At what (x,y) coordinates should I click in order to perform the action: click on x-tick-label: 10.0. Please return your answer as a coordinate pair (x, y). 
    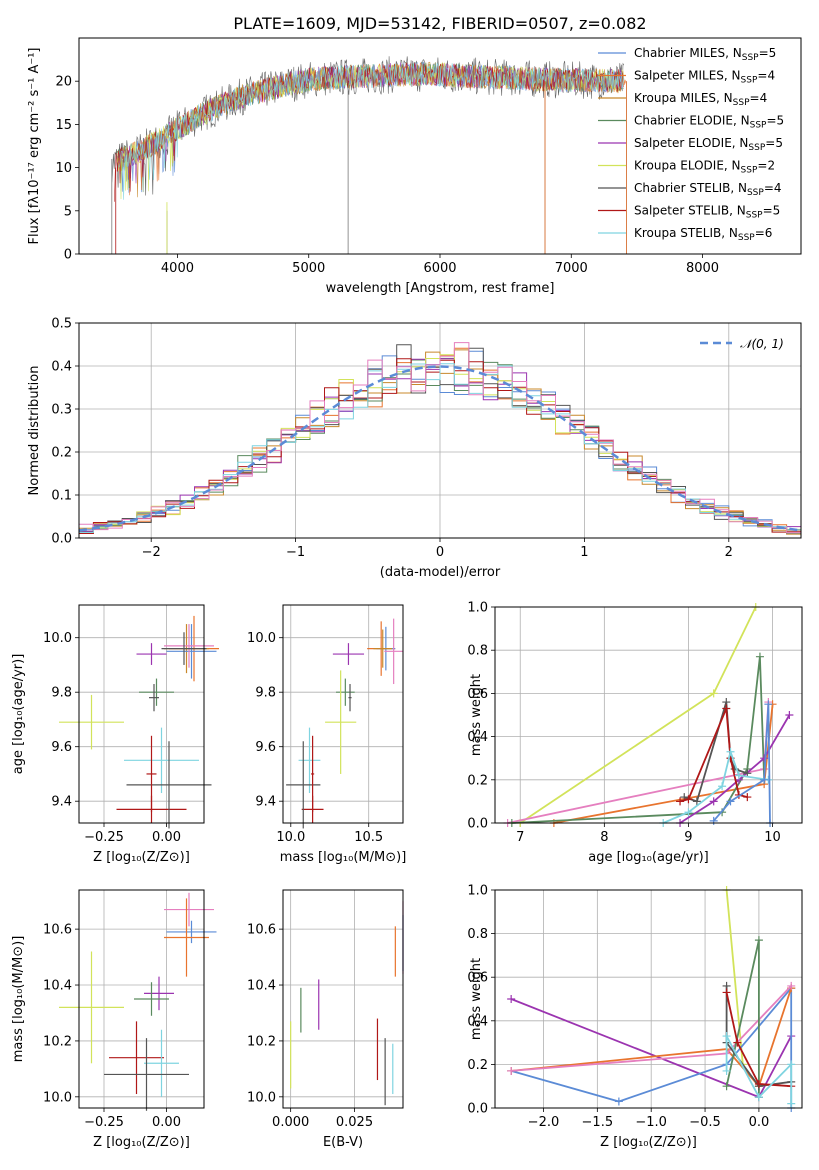
    Looking at the image, I should click on (290, 837).